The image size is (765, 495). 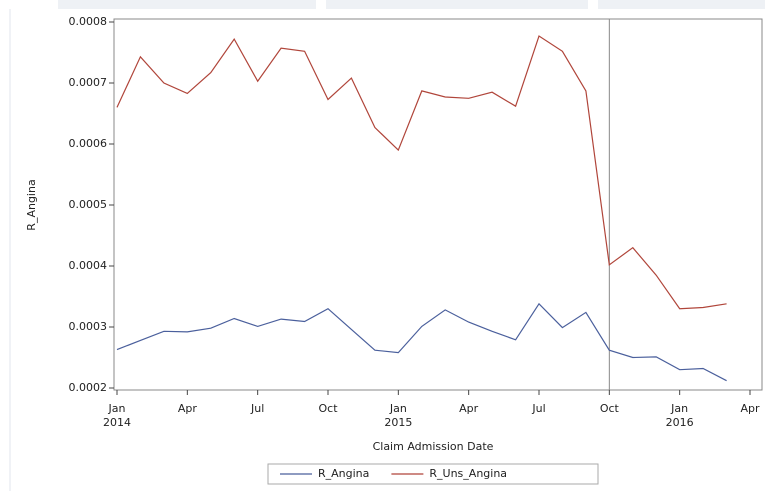 I want to click on legend-box, so click(x=433, y=474).